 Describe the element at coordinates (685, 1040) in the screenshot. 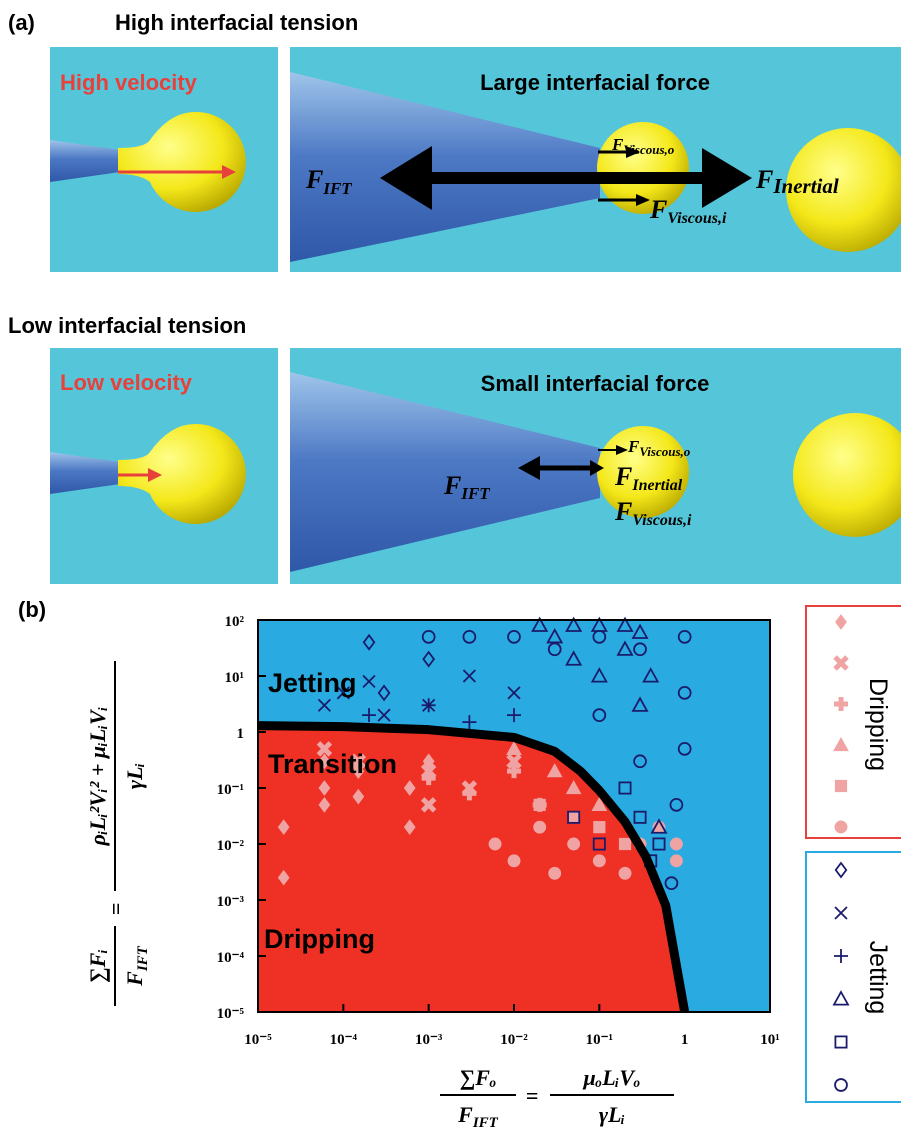

I see `x-tick-label: 1` at that location.